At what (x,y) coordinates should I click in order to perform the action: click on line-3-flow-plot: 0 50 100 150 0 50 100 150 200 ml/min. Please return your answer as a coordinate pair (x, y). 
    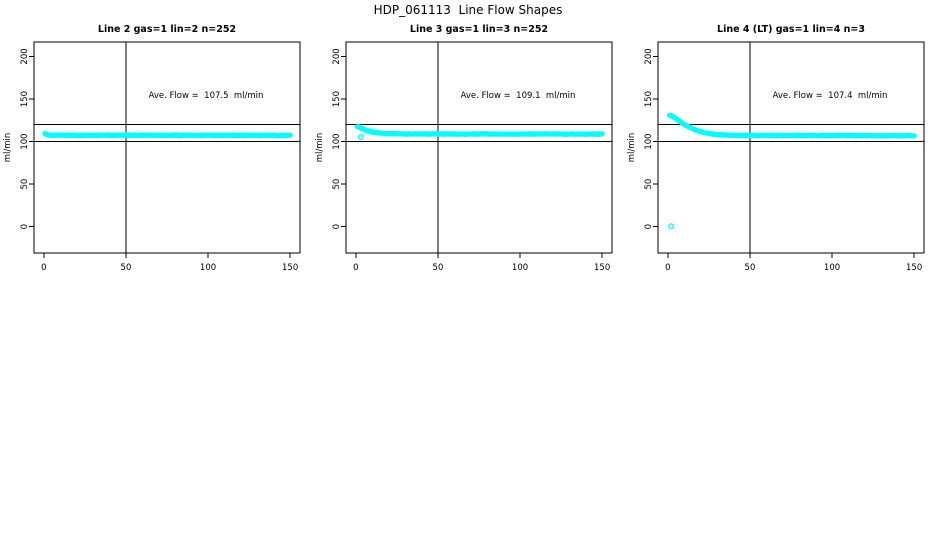
    Looking at the image, I should click on (464, 157).